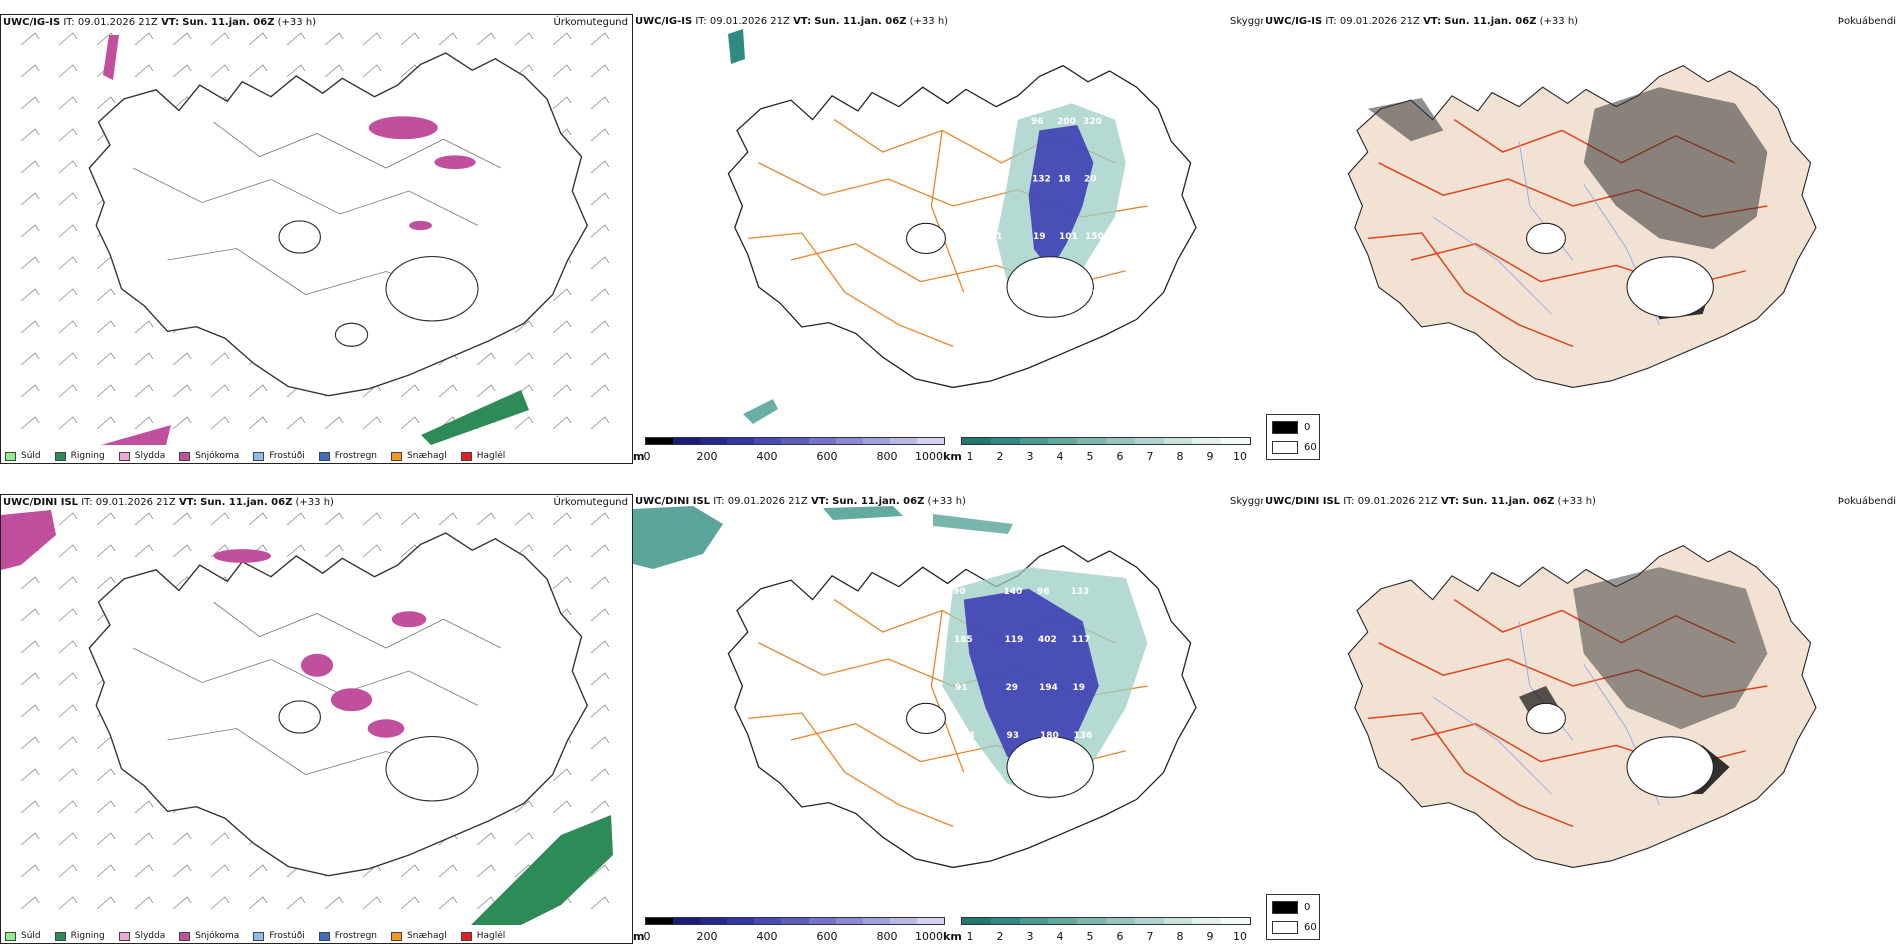 This screenshot has width=1900, height=950. What do you see at coordinates (1090, 180) in the screenshot?
I see `ceiling-label: 20` at bounding box center [1090, 180].